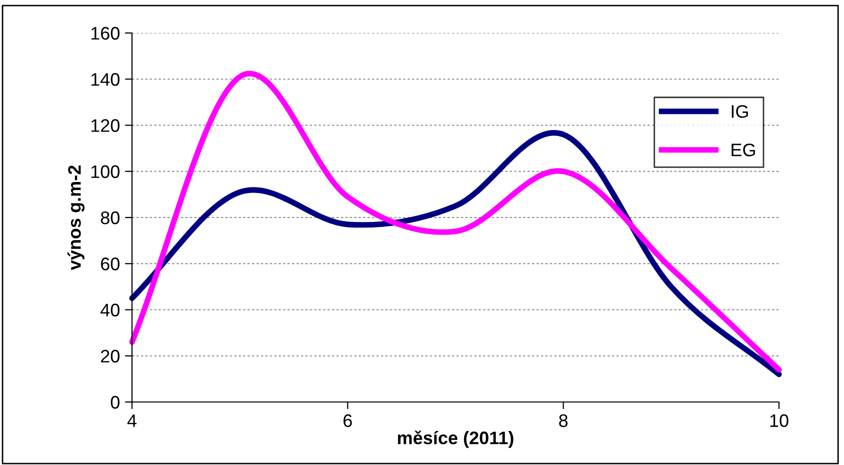 Image resolution: width=844 pixels, height=465 pixels. What do you see at coordinates (110, 217) in the screenshot?
I see `y-tick-label: 80` at bounding box center [110, 217].